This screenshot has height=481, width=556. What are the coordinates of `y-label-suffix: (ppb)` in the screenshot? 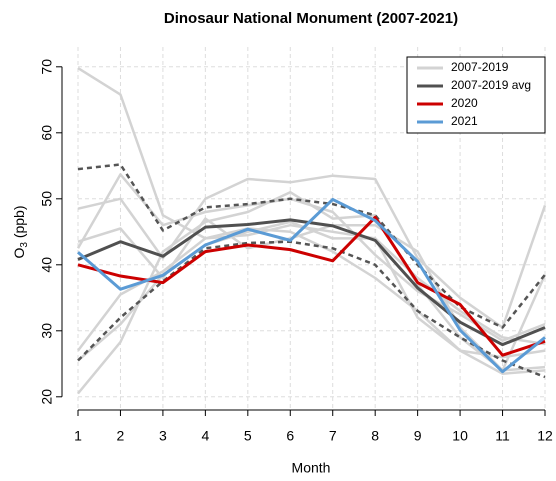 It's located at (19, 223).